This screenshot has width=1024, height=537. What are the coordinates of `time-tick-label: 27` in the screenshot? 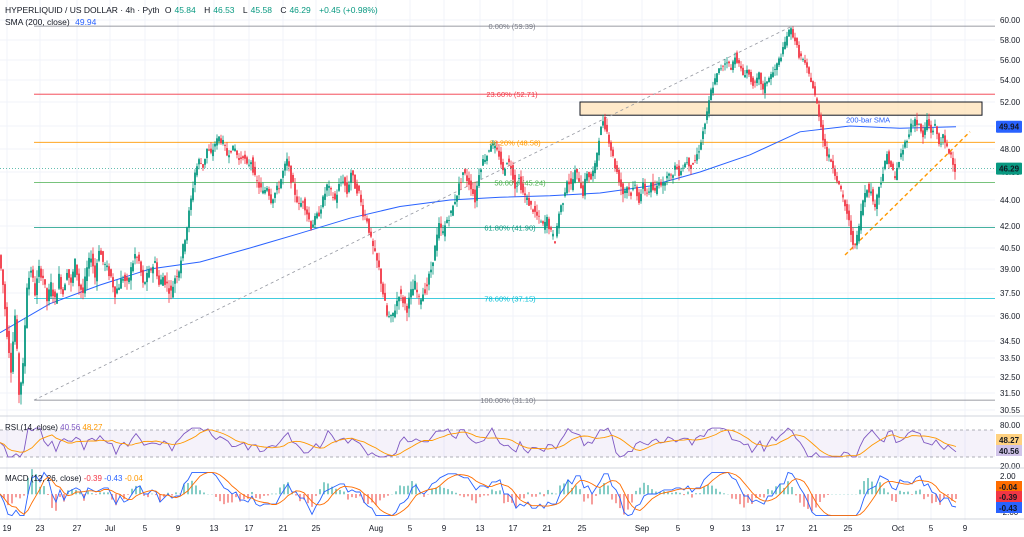 It's located at (77, 528).